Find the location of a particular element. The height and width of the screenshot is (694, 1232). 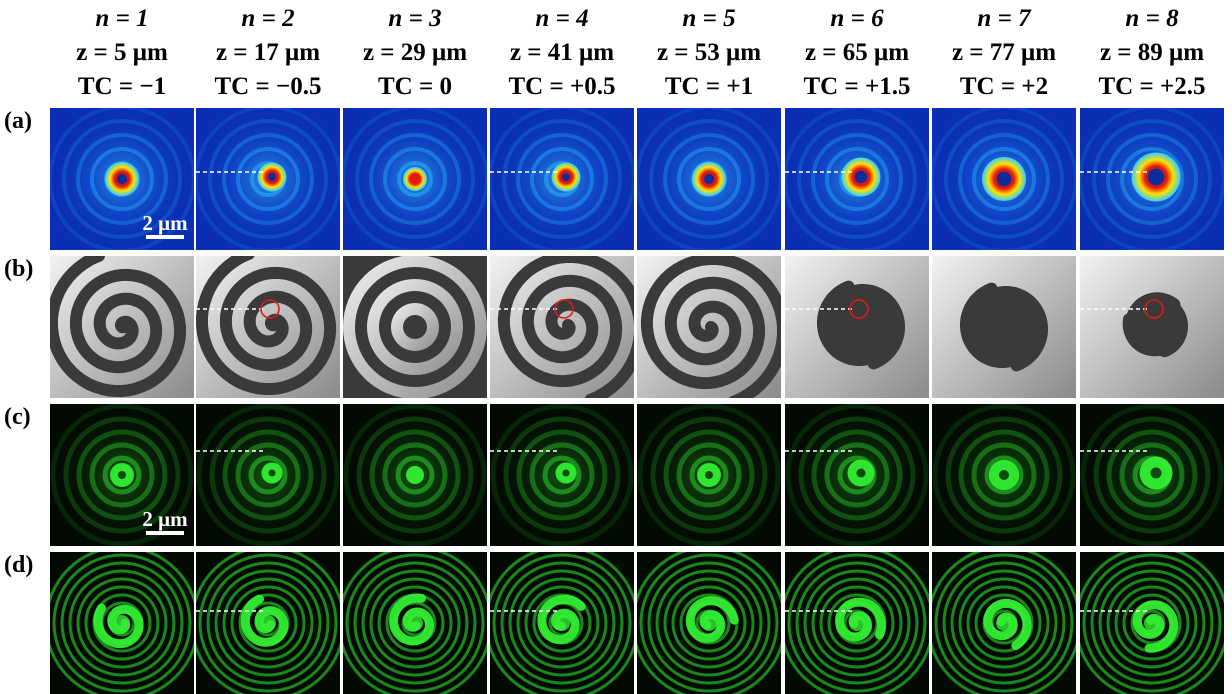

header-tc-label: TC = +0.5 is located at coordinates (562, 86).